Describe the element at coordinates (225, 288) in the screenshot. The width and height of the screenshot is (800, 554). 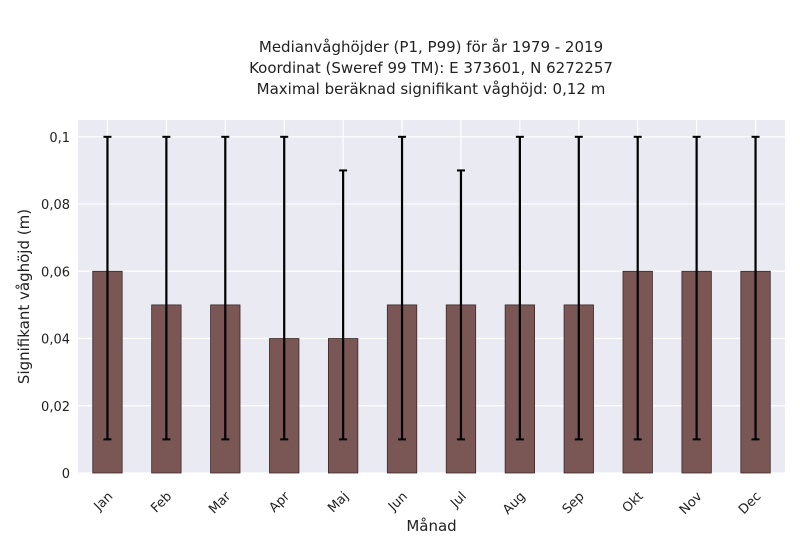
I see `error-bar-mar` at that location.